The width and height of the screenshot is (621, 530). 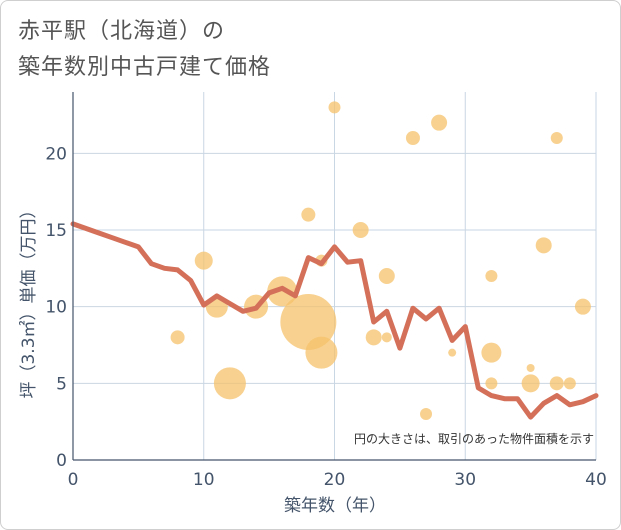 What do you see at coordinates (56, 154) in the screenshot?
I see `y-tick-label-20: 20` at bounding box center [56, 154].